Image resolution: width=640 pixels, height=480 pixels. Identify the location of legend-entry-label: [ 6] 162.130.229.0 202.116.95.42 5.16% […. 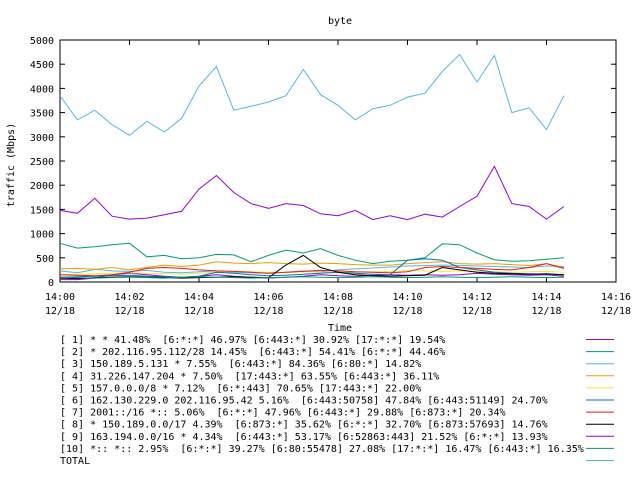
(304, 401).